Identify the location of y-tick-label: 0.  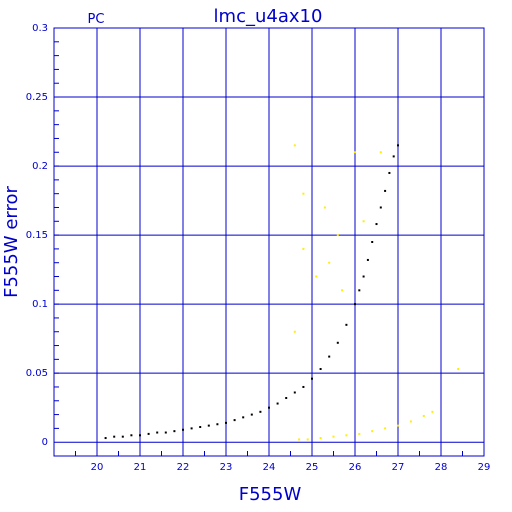
(45, 442).